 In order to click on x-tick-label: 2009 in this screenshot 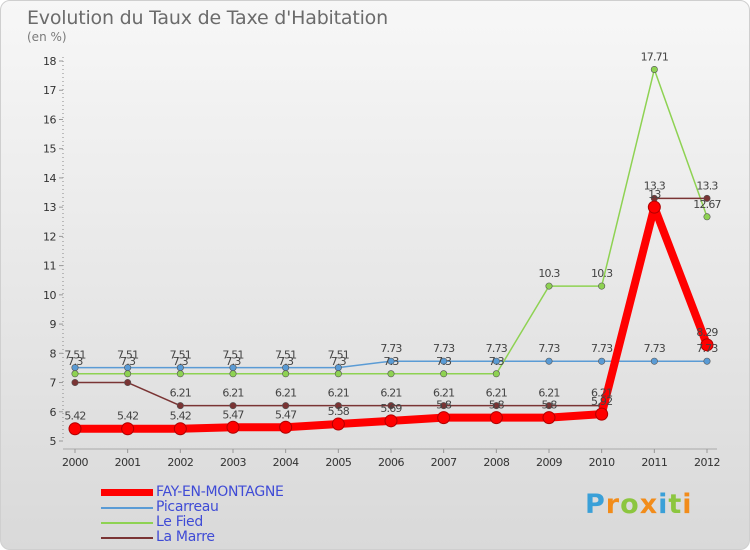, I will do `click(549, 462)`.